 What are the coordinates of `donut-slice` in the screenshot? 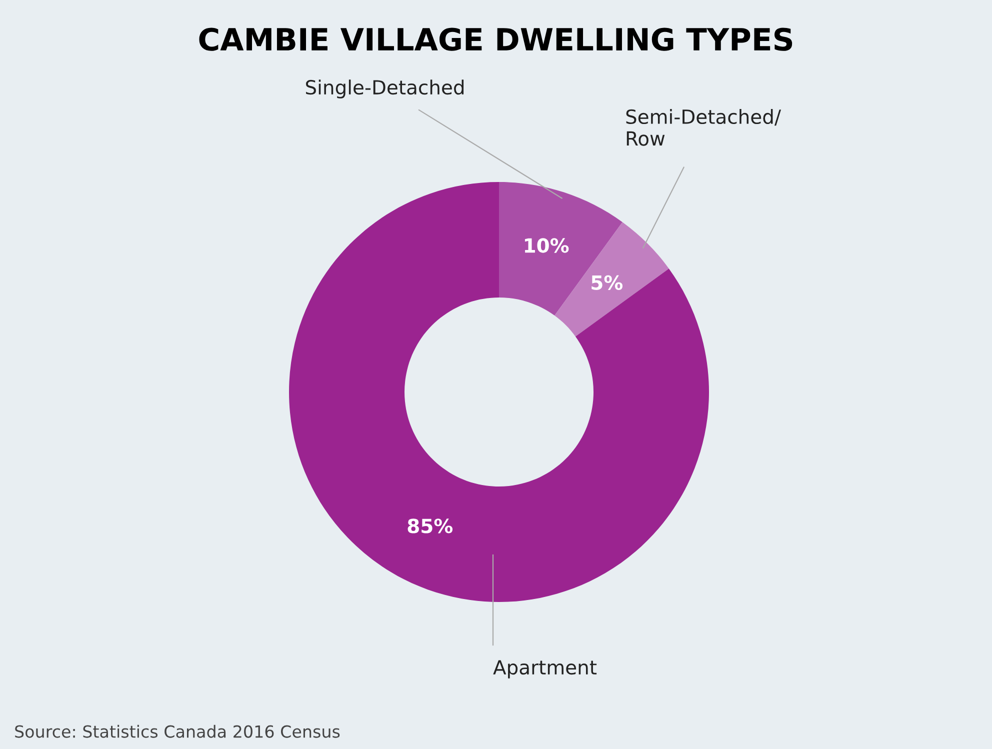 It's located at (560, 249).